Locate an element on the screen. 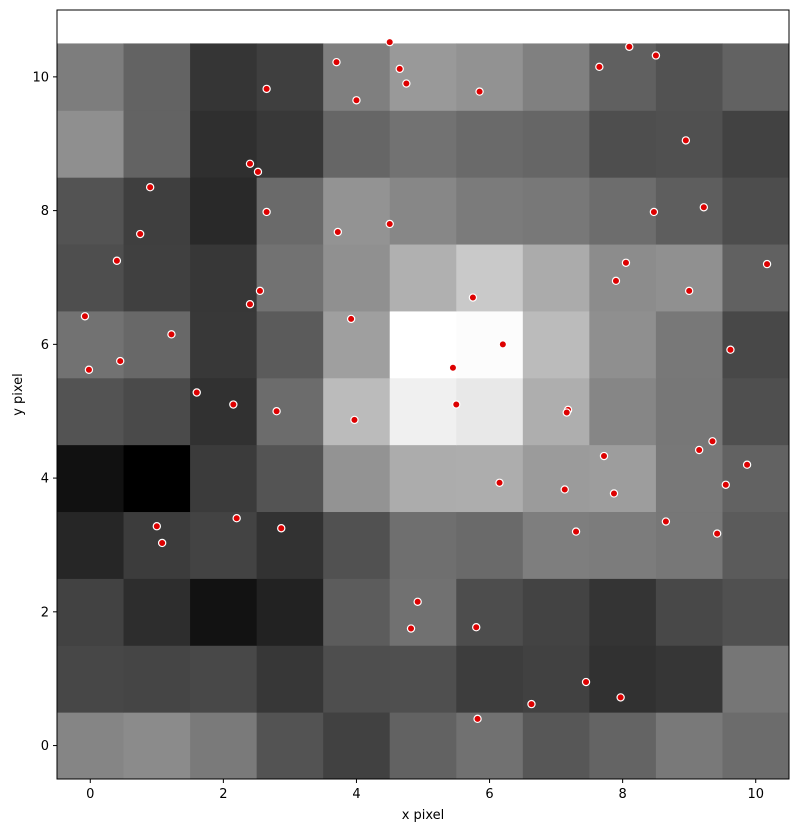  x-tick-label-10: 10 is located at coordinates (755, 794).